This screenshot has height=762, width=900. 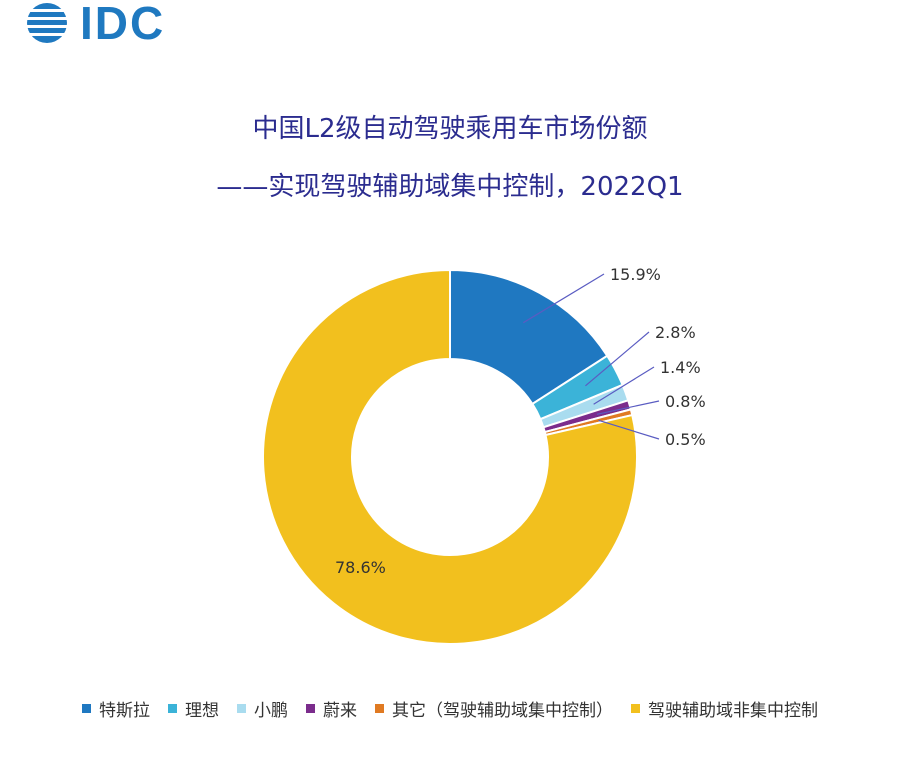 What do you see at coordinates (47, 23) in the screenshot?
I see `globe-icon` at bounding box center [47, 23].